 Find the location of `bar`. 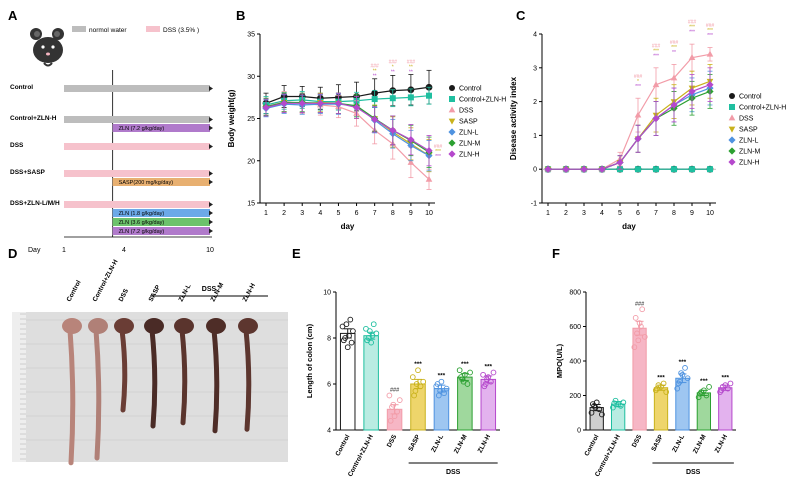

bar is located at coordinates (618, 417).